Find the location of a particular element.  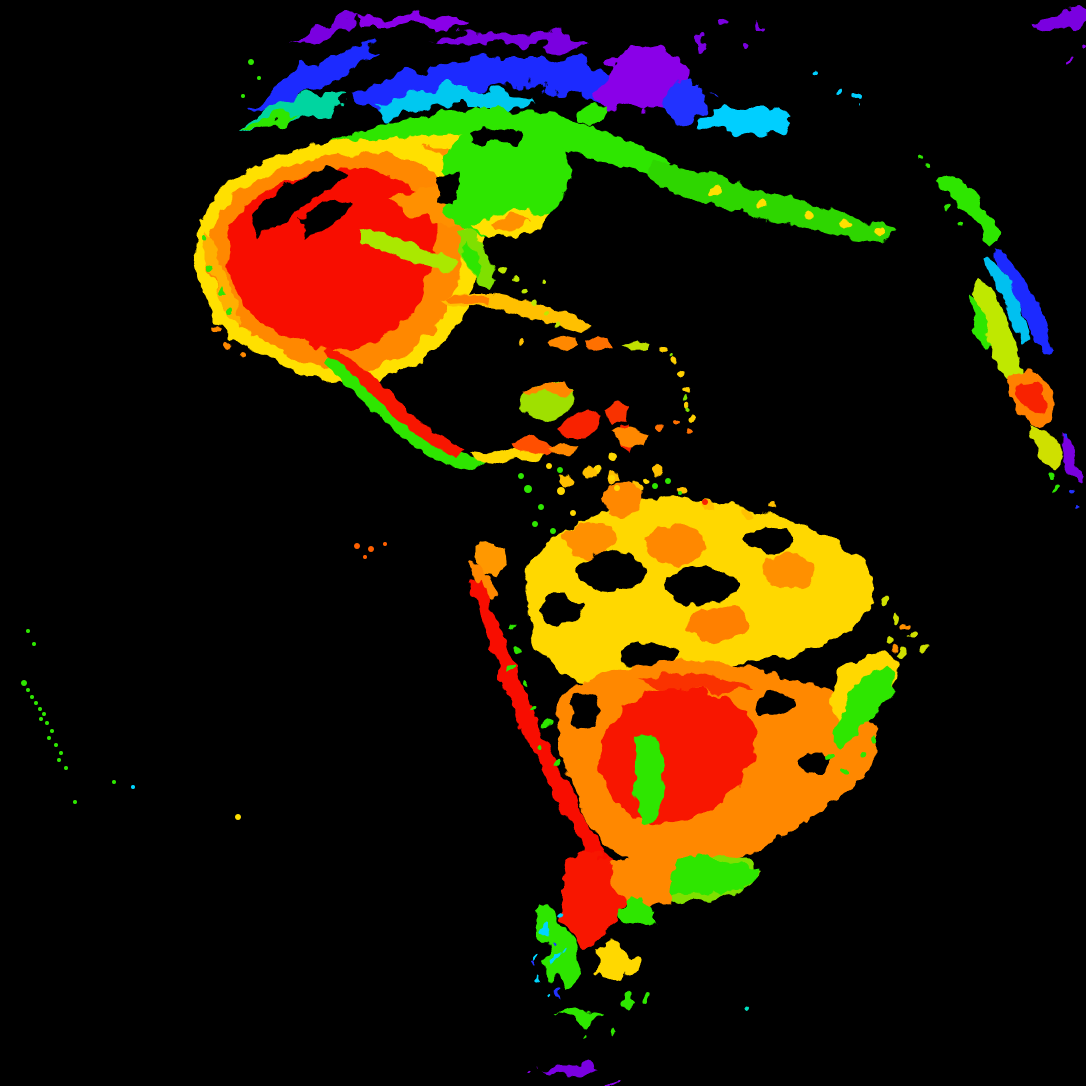

green-dashes-se-coast is located at coordinates (853, 755).